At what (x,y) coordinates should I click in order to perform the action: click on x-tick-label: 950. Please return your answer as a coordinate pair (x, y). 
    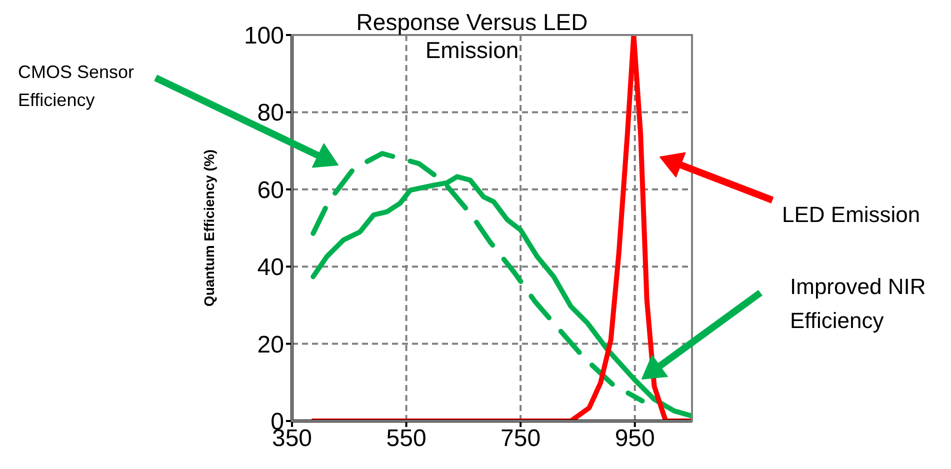
    Looking at the image, I should click on (634, 438).